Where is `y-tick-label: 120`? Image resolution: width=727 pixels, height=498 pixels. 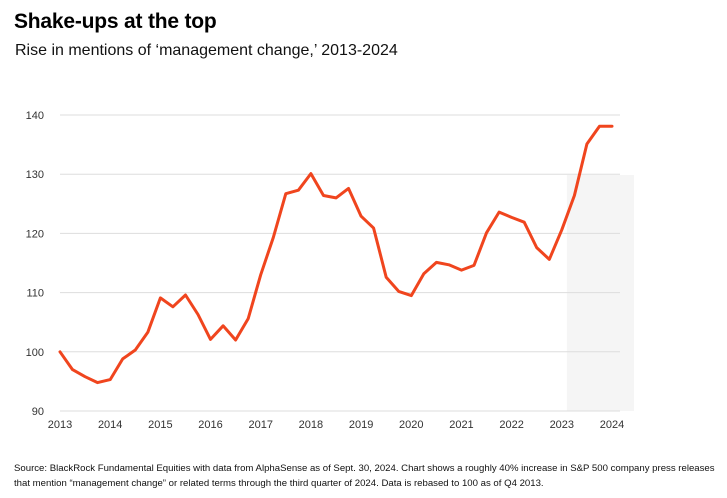
y-tick-label: 120 is located at coordinates (35, 234).